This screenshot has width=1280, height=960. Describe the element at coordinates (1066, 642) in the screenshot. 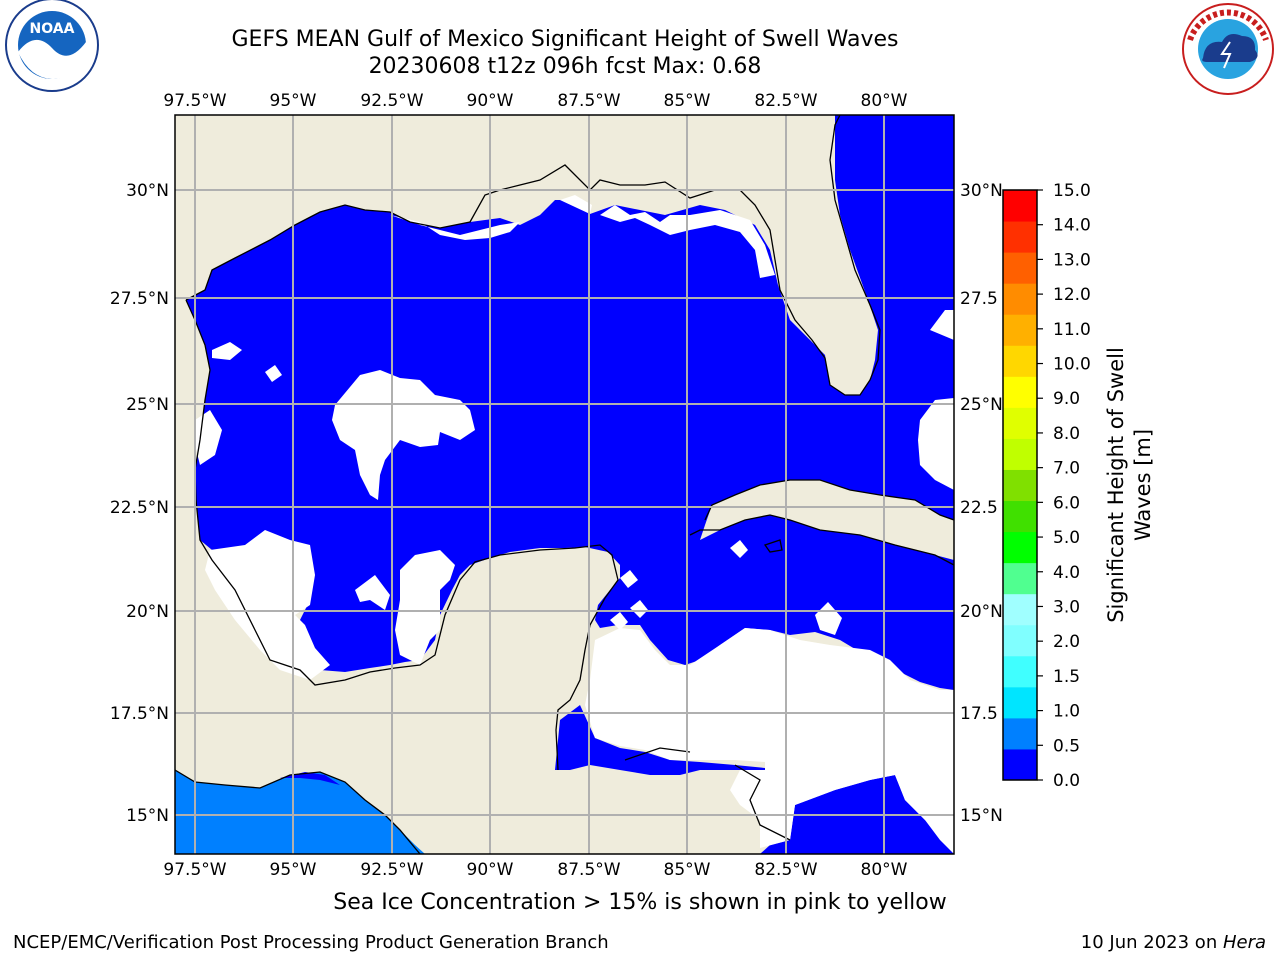

I see `colorbar-tick-label: 2.0` at that location.